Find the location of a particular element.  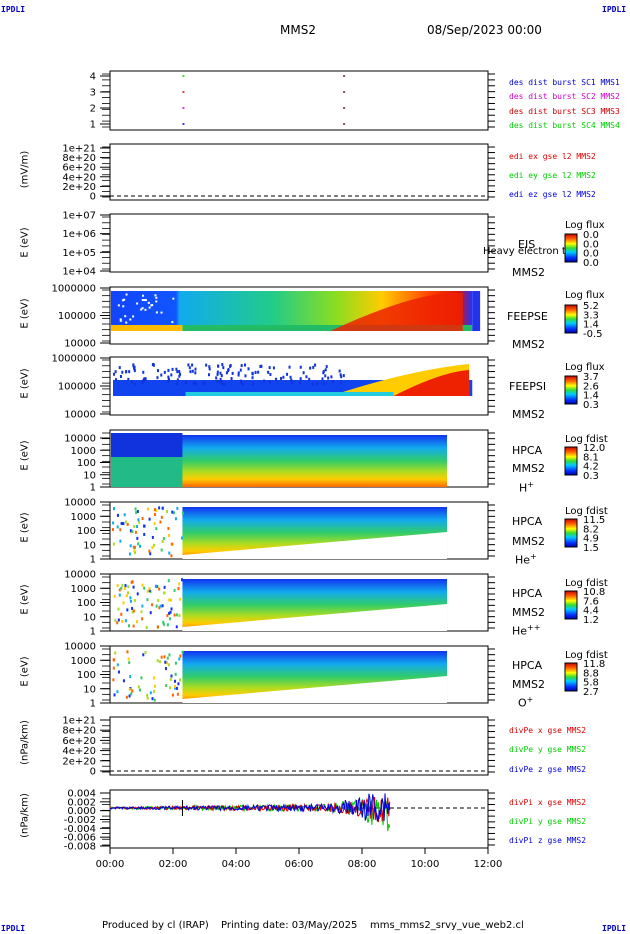

p6-colorbar-tick: 12.0 is located at coordinates (594, 448).